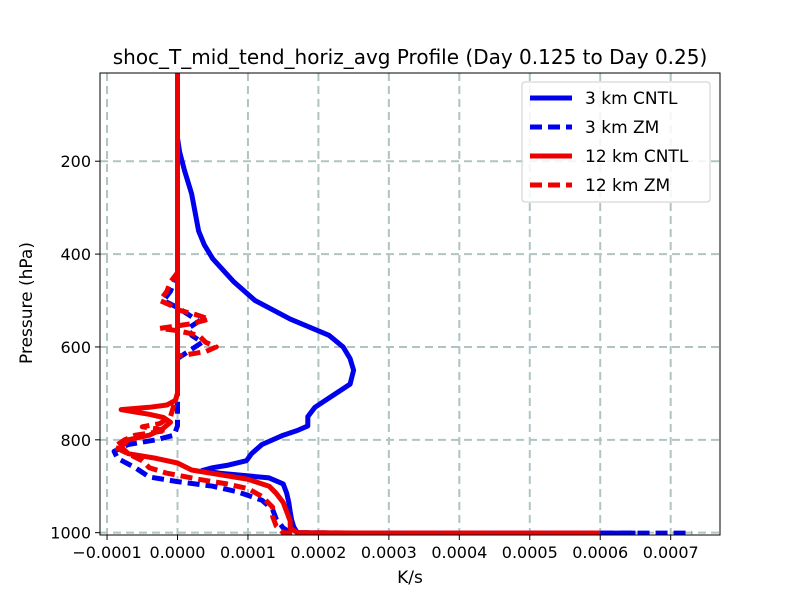 The width and height of the screenshot is (800, 604). I want to click on x-tick-label-8: 0.0007, so click(671, 552).